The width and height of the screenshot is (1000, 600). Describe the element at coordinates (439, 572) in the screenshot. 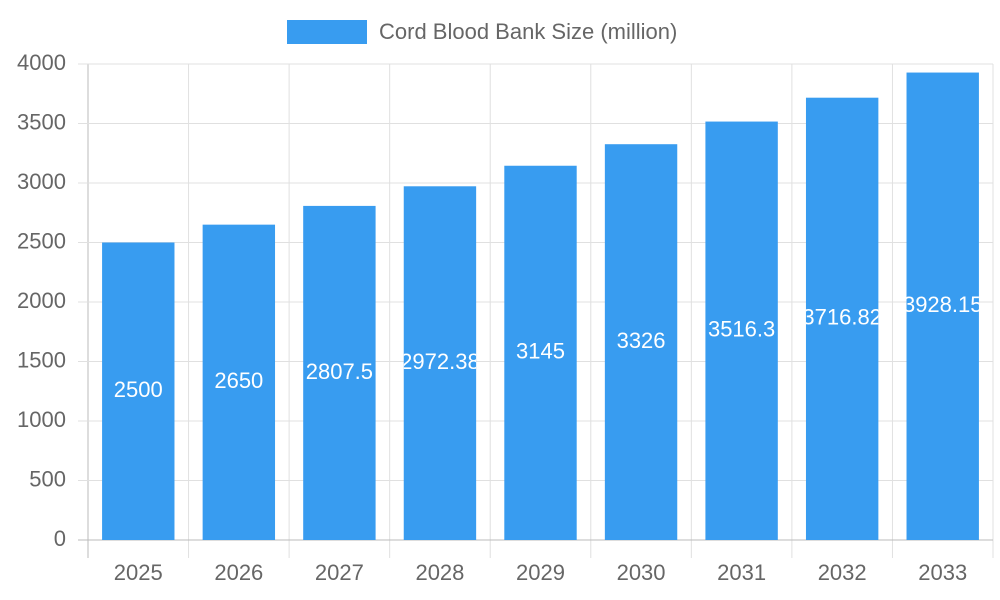

I see `x-tick-label: 2028` at that location.